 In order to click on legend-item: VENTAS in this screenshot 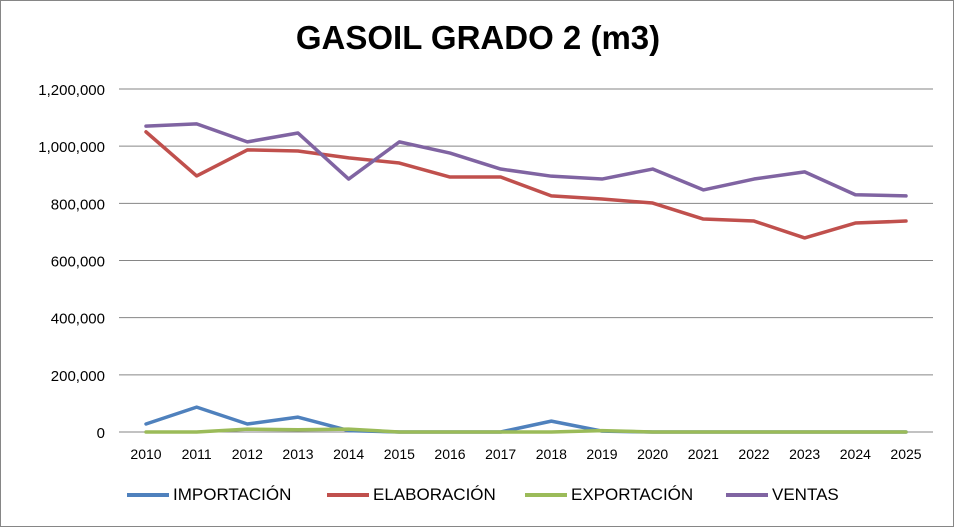, I will do `click(782, 495)`.